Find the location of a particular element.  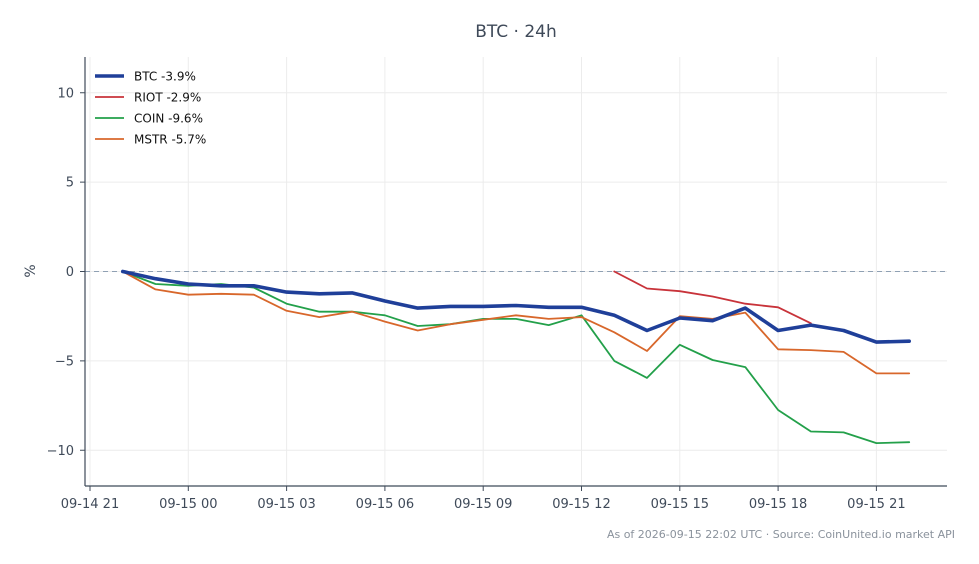

y-tick-label: 5 is located at coordinates (70, 183).